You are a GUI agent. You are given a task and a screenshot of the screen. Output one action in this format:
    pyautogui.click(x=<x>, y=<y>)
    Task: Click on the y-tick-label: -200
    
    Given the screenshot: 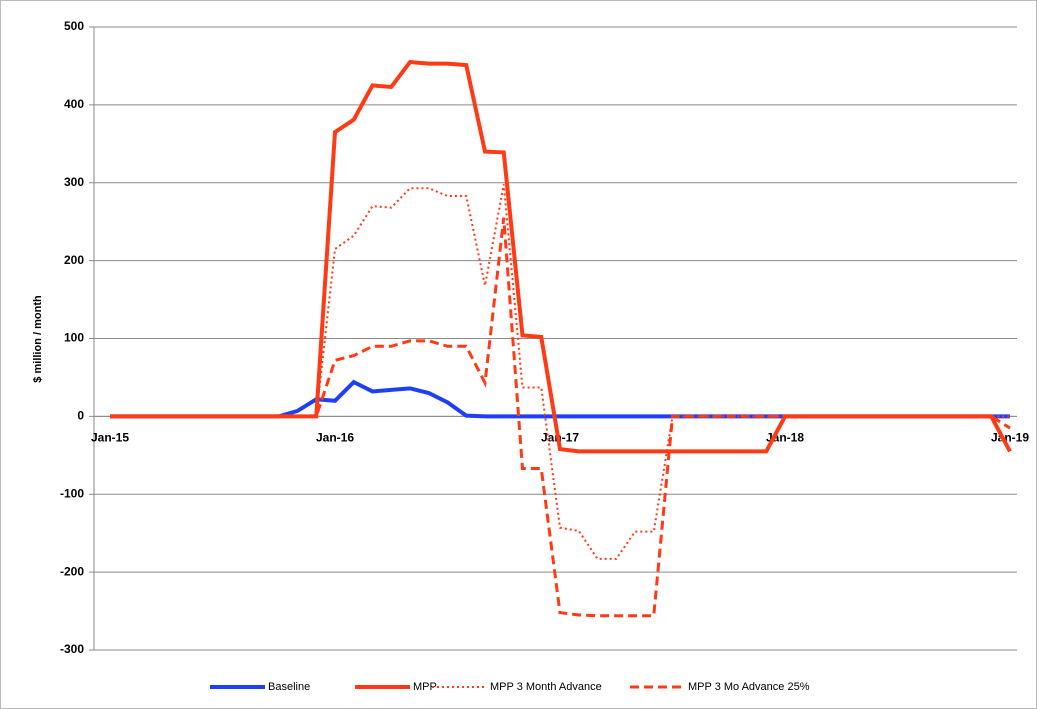 What is the action you would take?
    pyautogui.click(x=72, y=571)
    